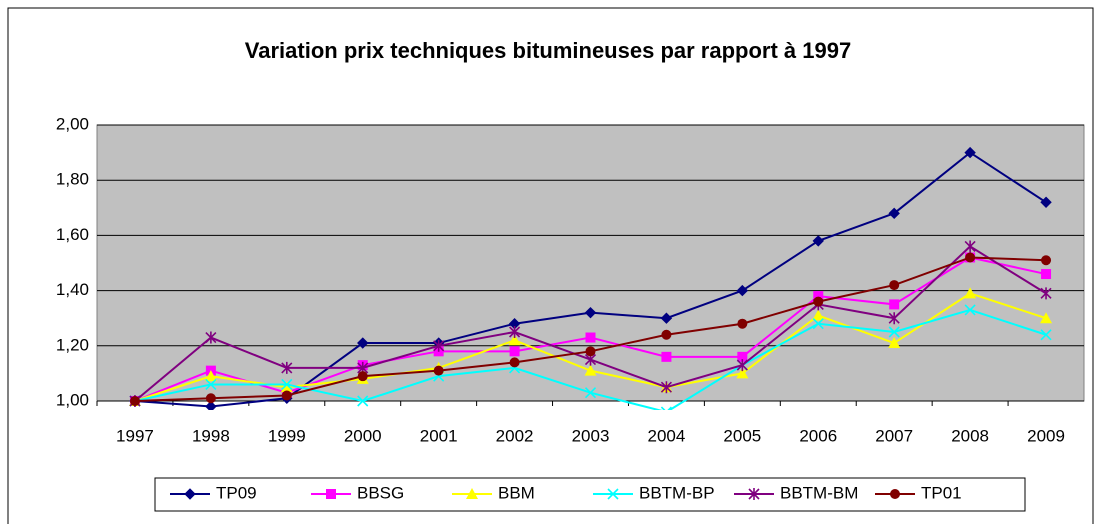 The height and width of the screenshot is (524, 1094). Describe the element at coordinates (894, 435) in the screenshot. I see `x-tick-label: 2007` at that location.